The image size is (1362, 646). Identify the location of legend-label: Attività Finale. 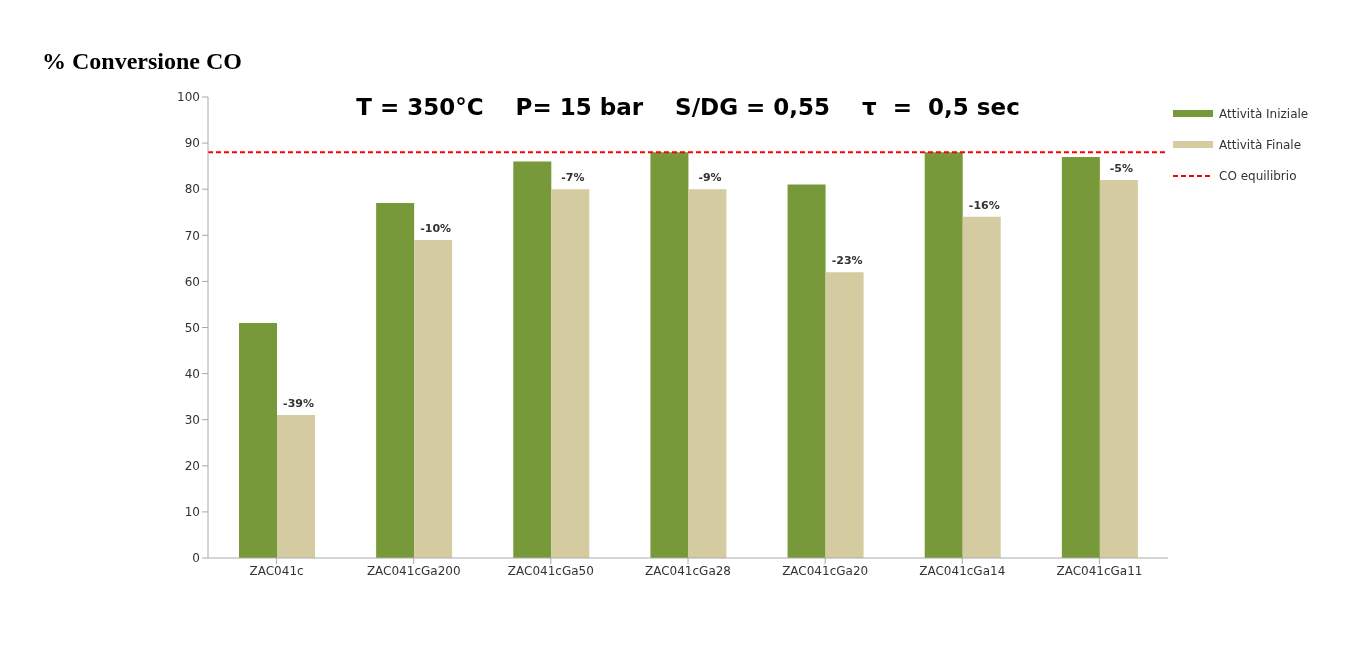
(1260, 144).